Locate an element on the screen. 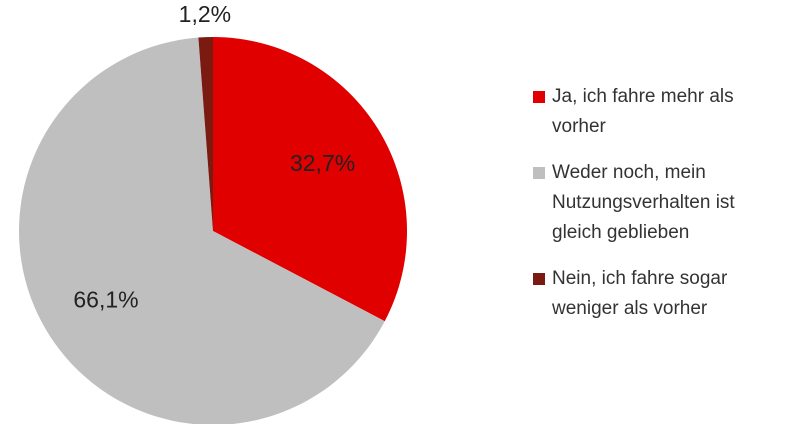 This screenshot has width=788, height=424. legend-label: Ja, ich fahre mehr als vorher is located at coordinates (643, 111).